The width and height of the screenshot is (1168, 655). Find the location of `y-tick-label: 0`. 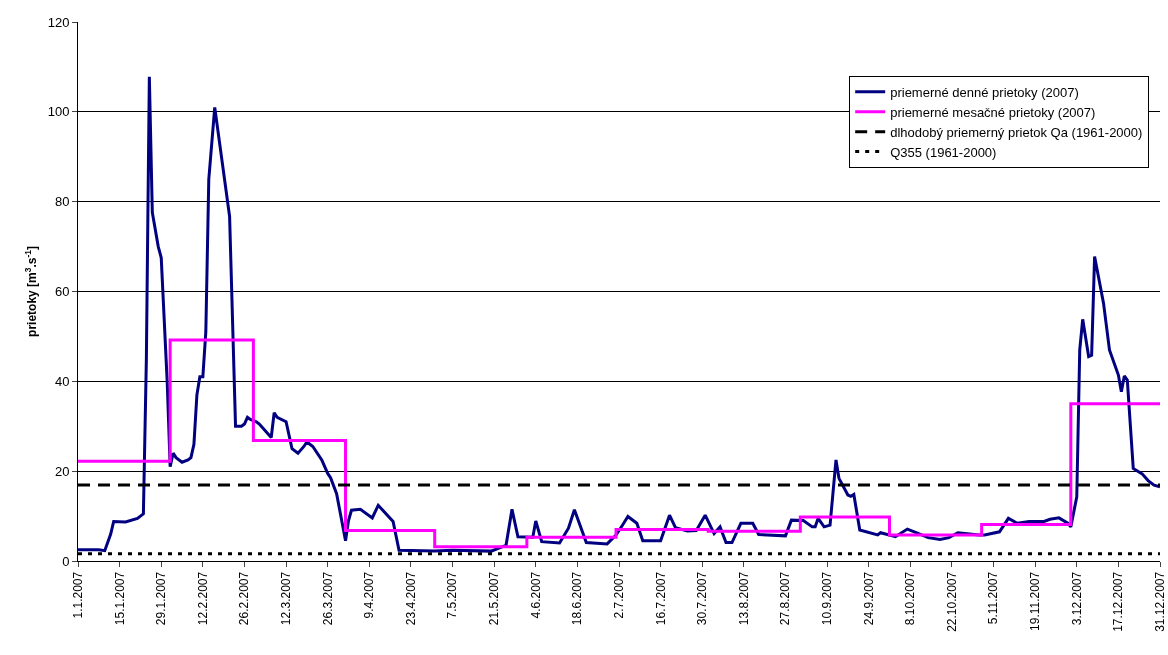

y-tick-label: 0 is located at coordinates (66, 561).